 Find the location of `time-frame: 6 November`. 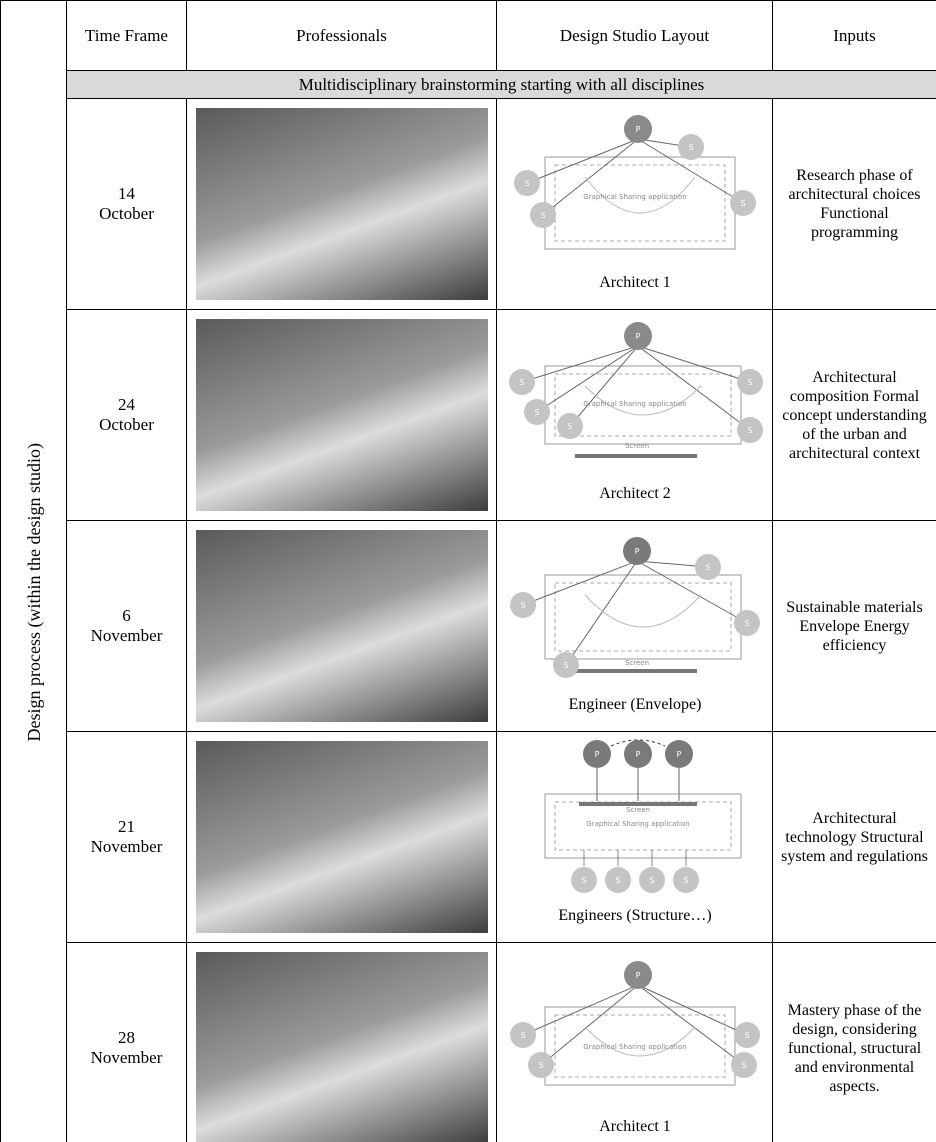

time-frame: 6 November is located at coordinates (126, 626).